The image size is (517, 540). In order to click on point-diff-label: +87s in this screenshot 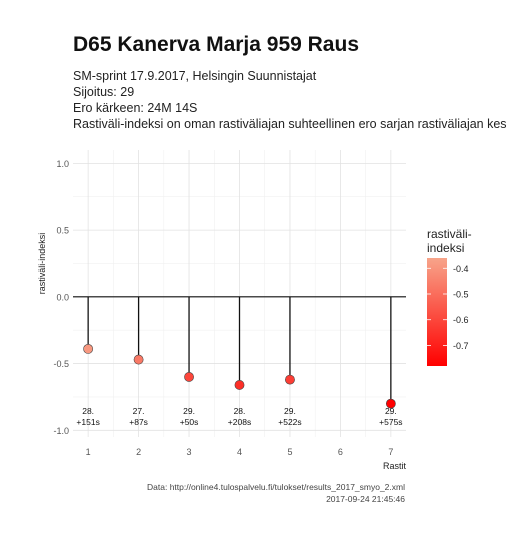, I will do `click(138, 422)`.